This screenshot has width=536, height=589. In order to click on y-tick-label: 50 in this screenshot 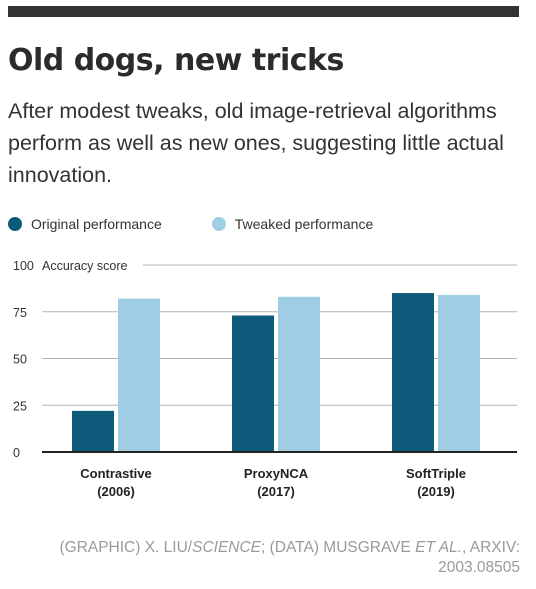, I will do `click(20, 360)`.